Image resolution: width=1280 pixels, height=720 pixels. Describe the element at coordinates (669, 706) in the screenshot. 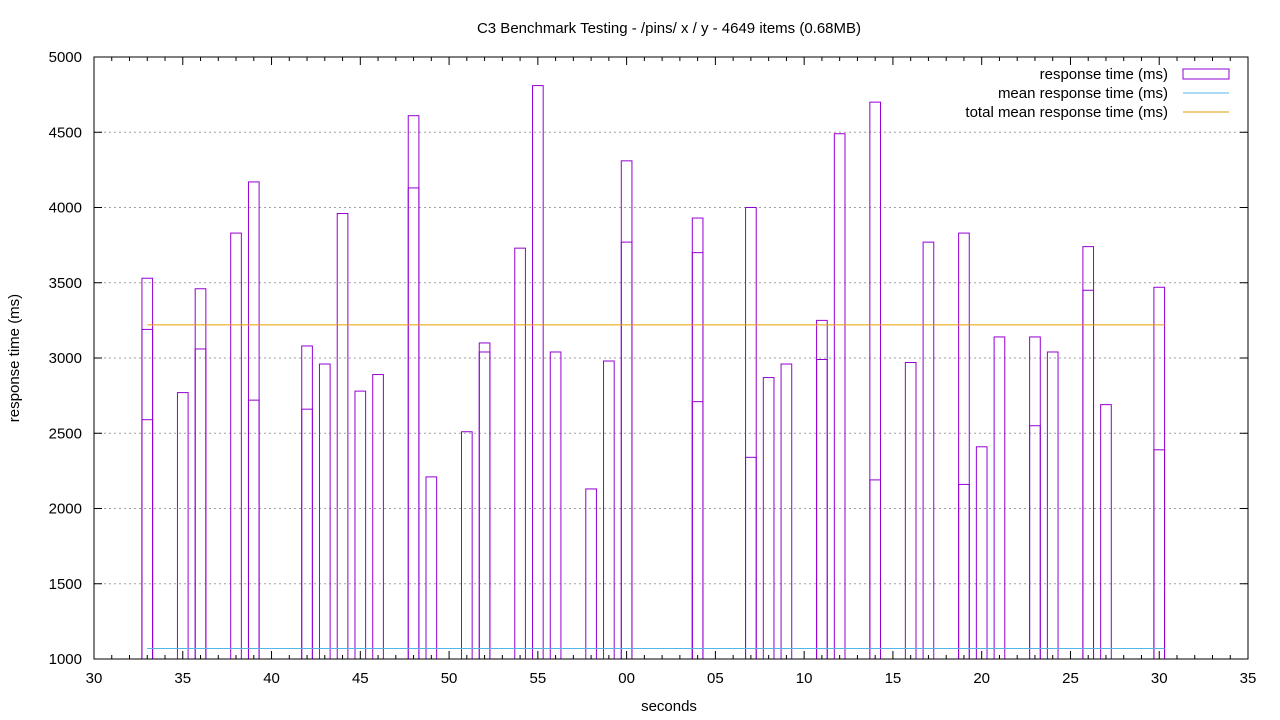

I see `x-axis-label: seconds` at that location.